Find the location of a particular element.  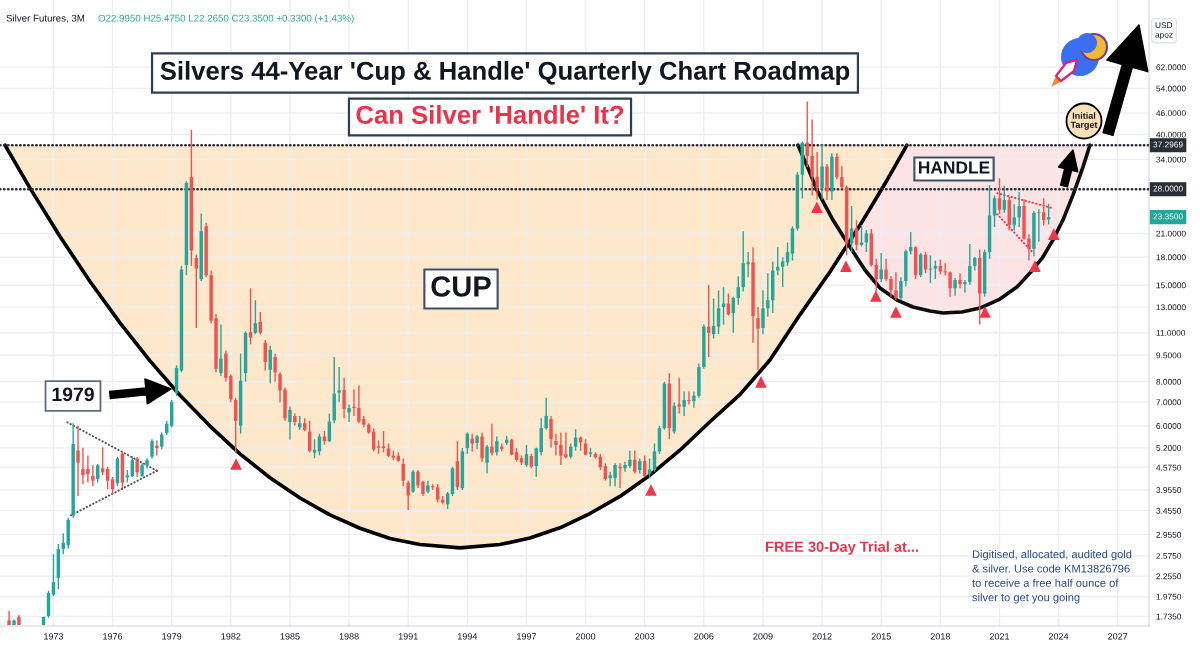

y-tick-label: 40.0000 is located at coordinates (1171, 134).